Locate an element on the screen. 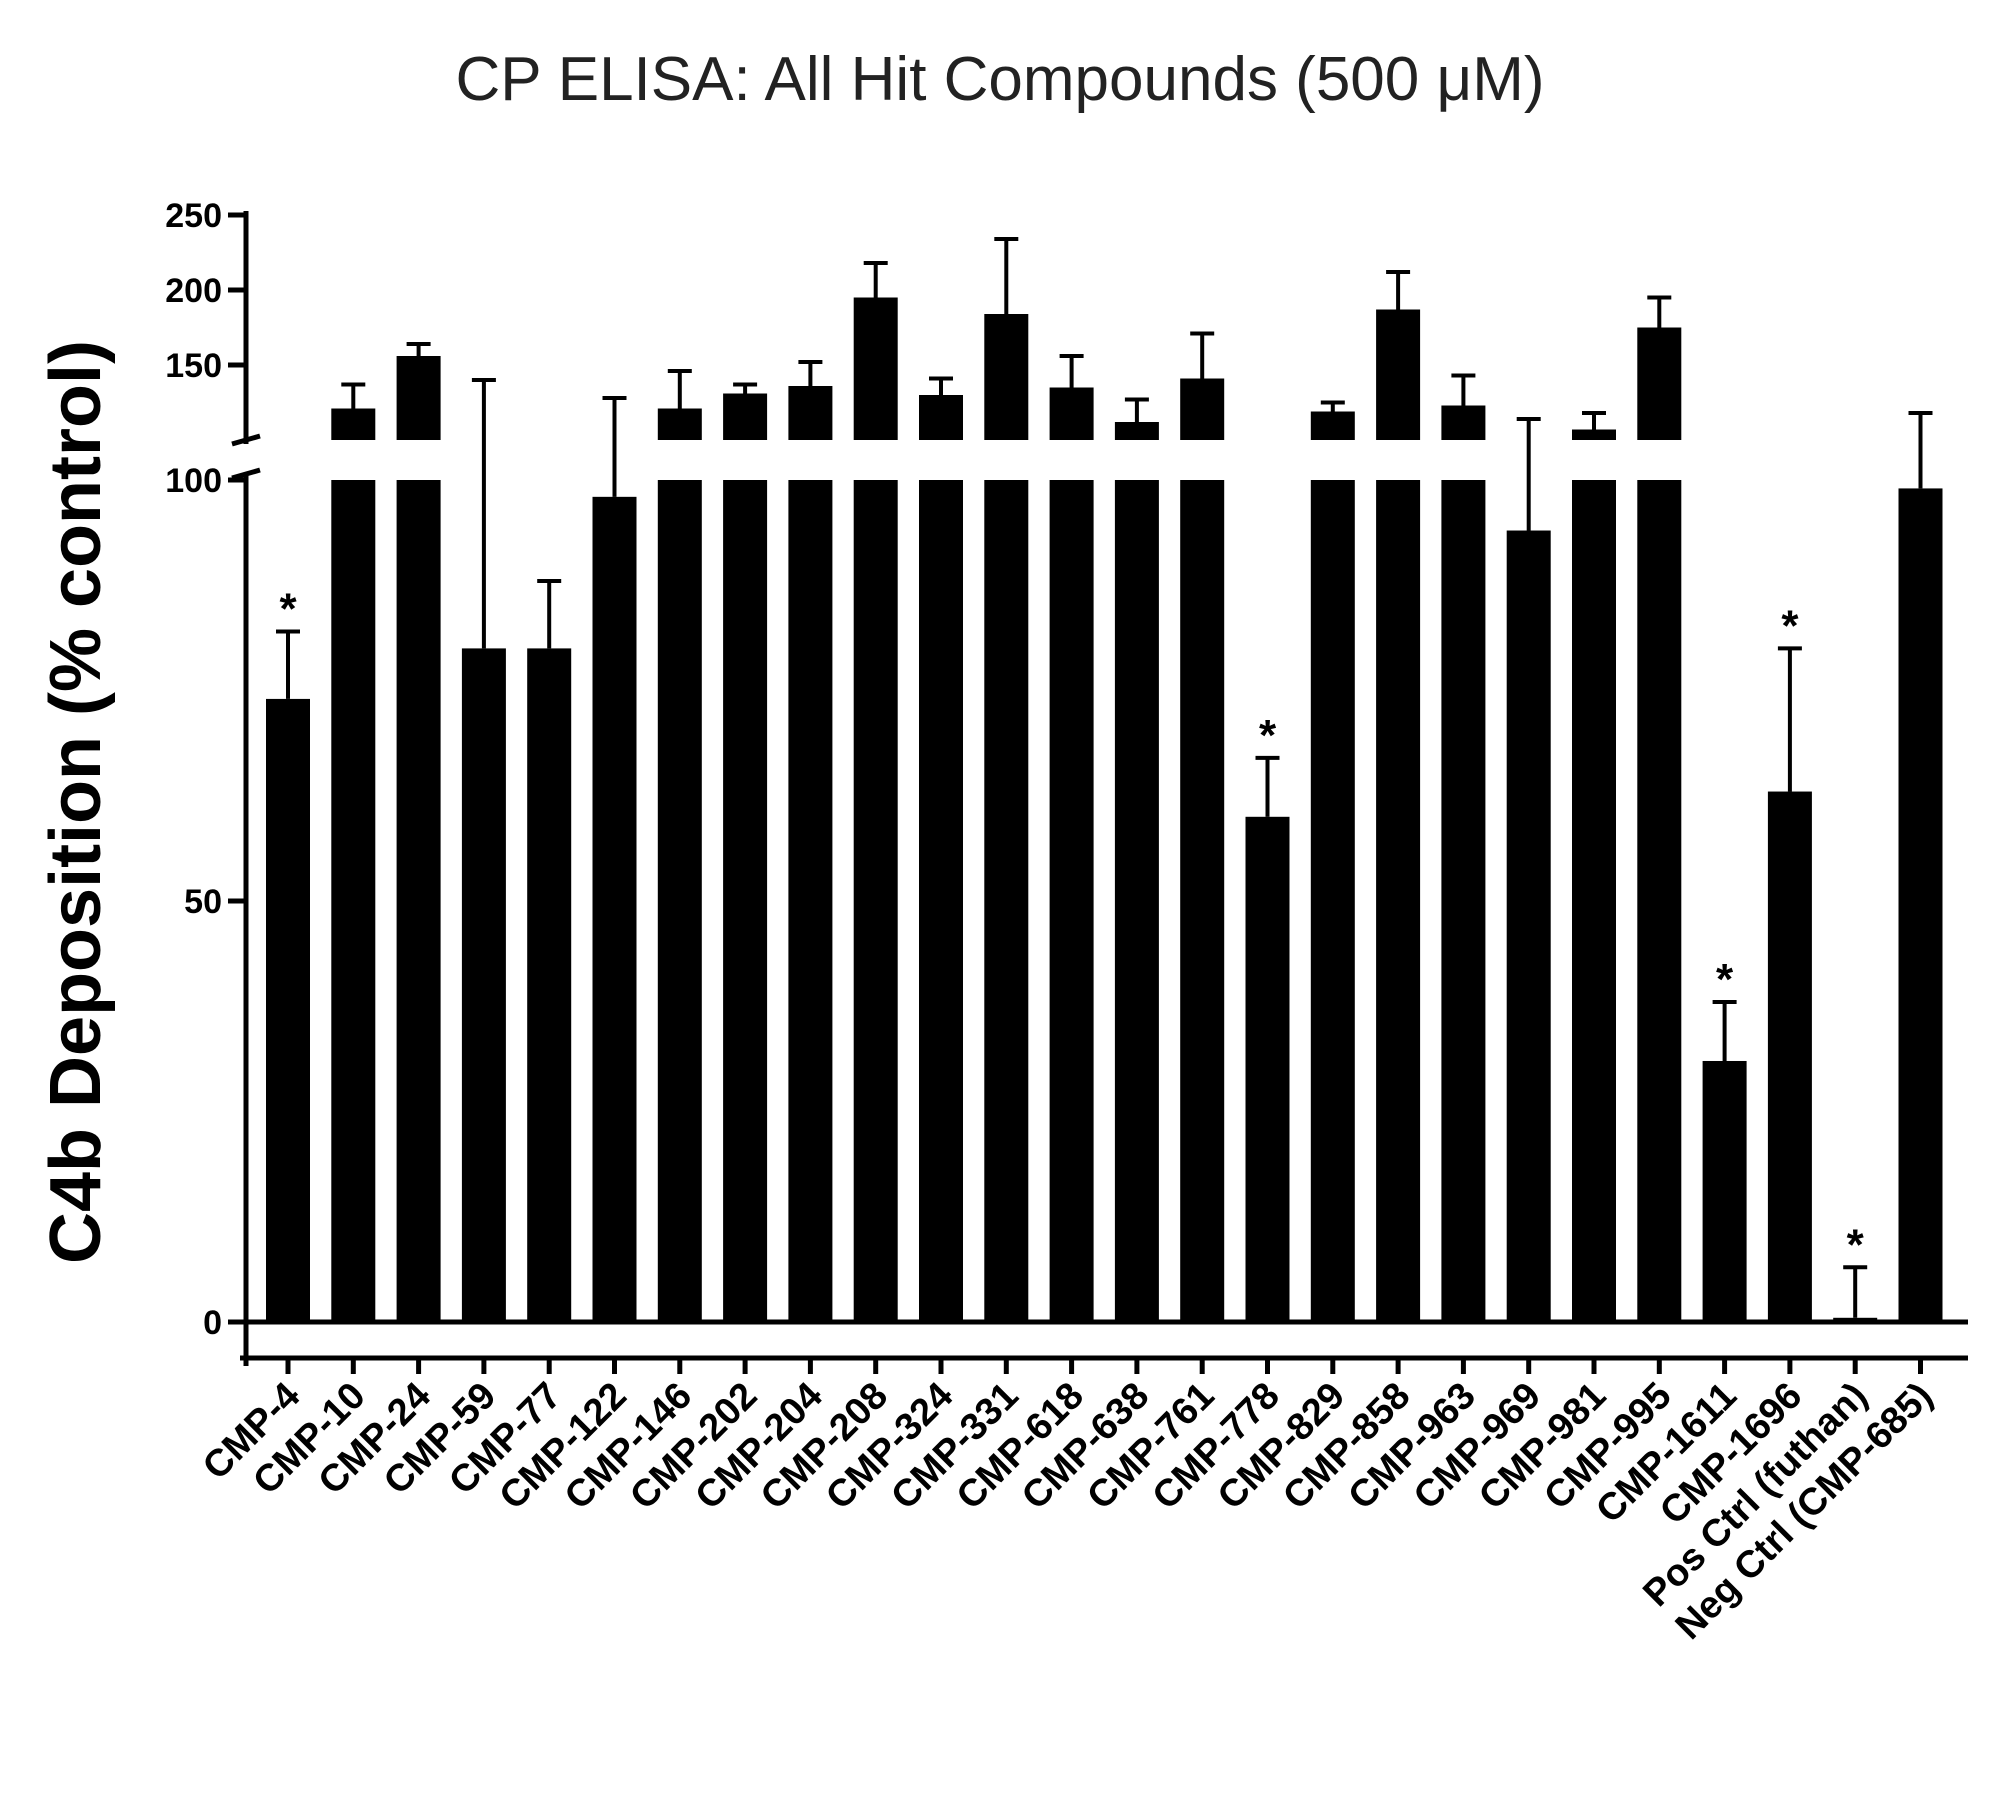 The width and height of the screenshot is (1999, 1811). y-ticks: 0 50 100 150 200 250 is located at coordinates (205, 769).